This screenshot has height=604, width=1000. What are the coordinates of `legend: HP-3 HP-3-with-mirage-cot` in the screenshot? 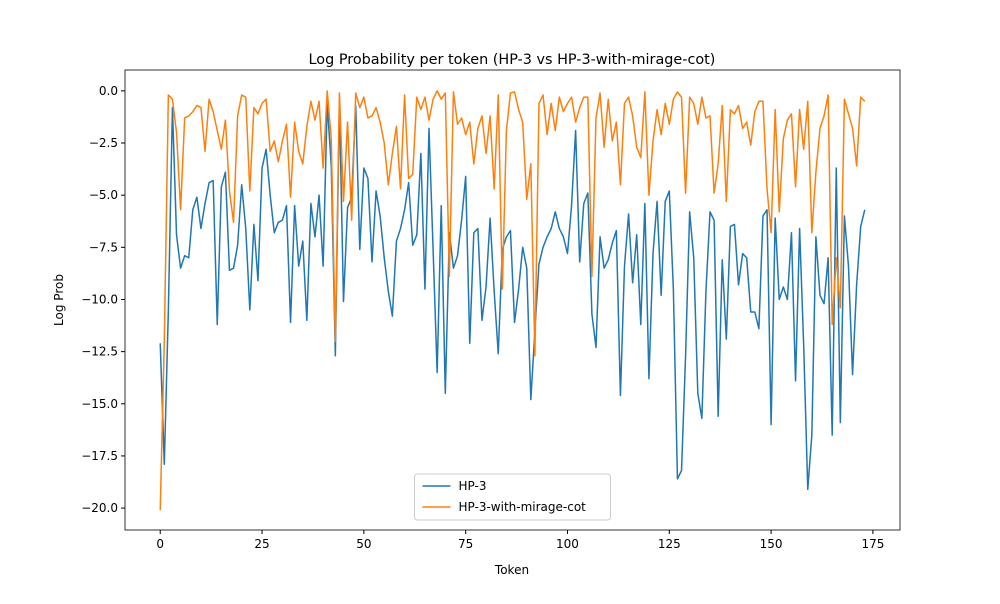 It's located at (512, 497).